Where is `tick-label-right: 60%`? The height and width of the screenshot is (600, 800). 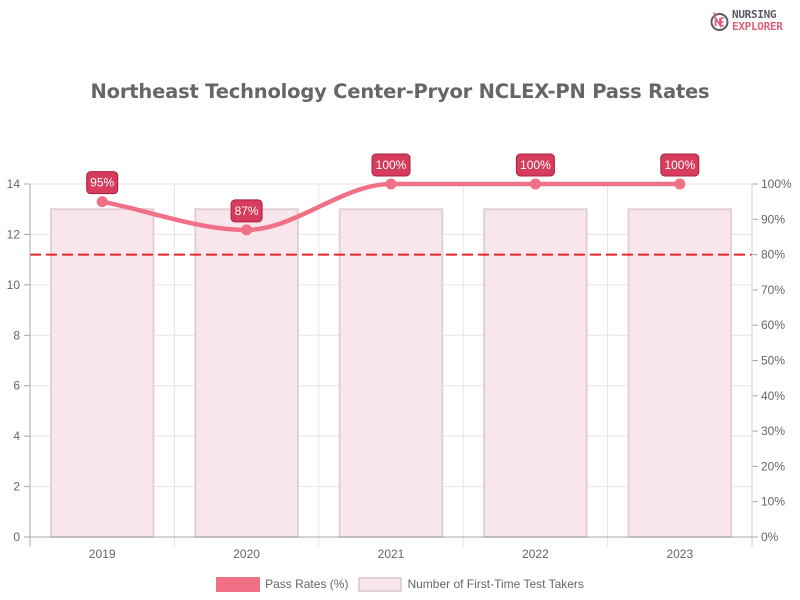
tick-label-right: 60% is located at coordinates (773, 325).